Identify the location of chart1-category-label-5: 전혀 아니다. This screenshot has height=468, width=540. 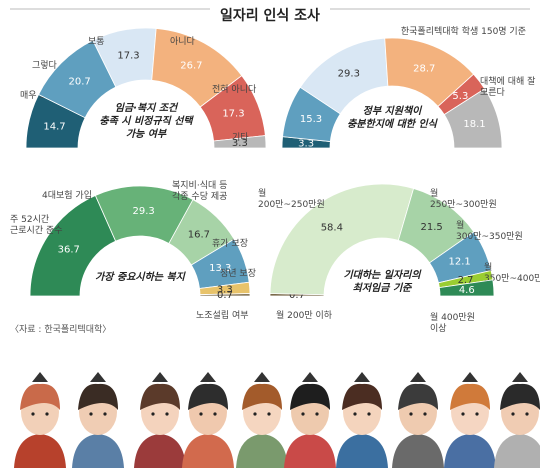
(234, 89).